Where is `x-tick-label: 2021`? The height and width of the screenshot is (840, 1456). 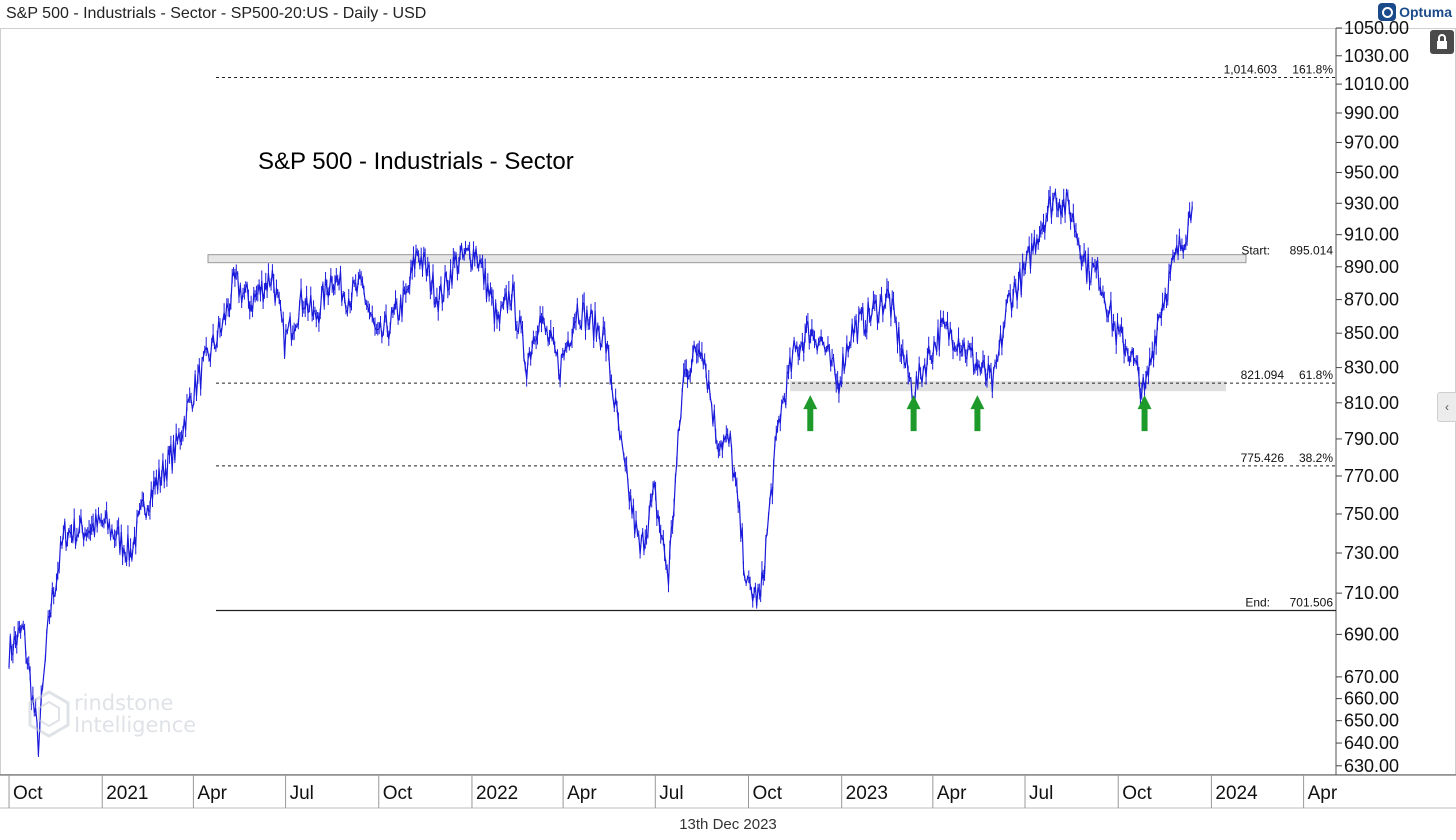 x-tick-label: 2021 is located at coordinates (127, 793).